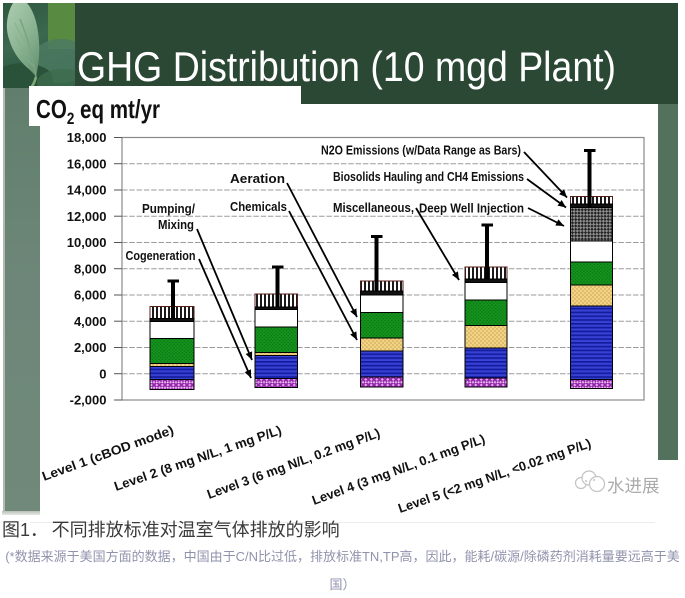 This screenshot has height=598, width=685. I want to click on svg-text:N2O Emissions (w/Data Range as: N2O Emissions (w/Data Range as Bars), so click(421, 150).